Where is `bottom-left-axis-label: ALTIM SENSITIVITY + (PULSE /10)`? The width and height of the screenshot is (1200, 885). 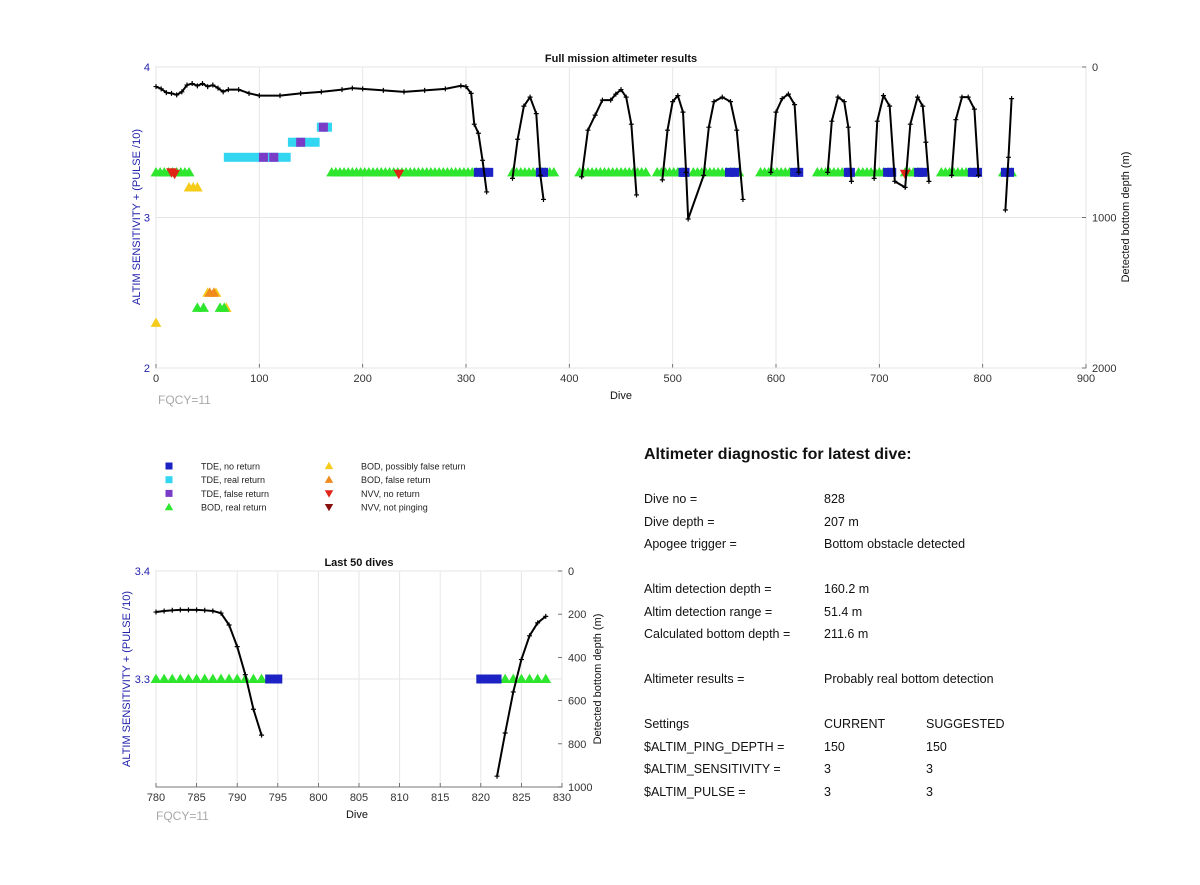
bottom-left-axis-label: ALTIM SENSITIVITY + (PULSE /10) is located at coordinates (127, 679).